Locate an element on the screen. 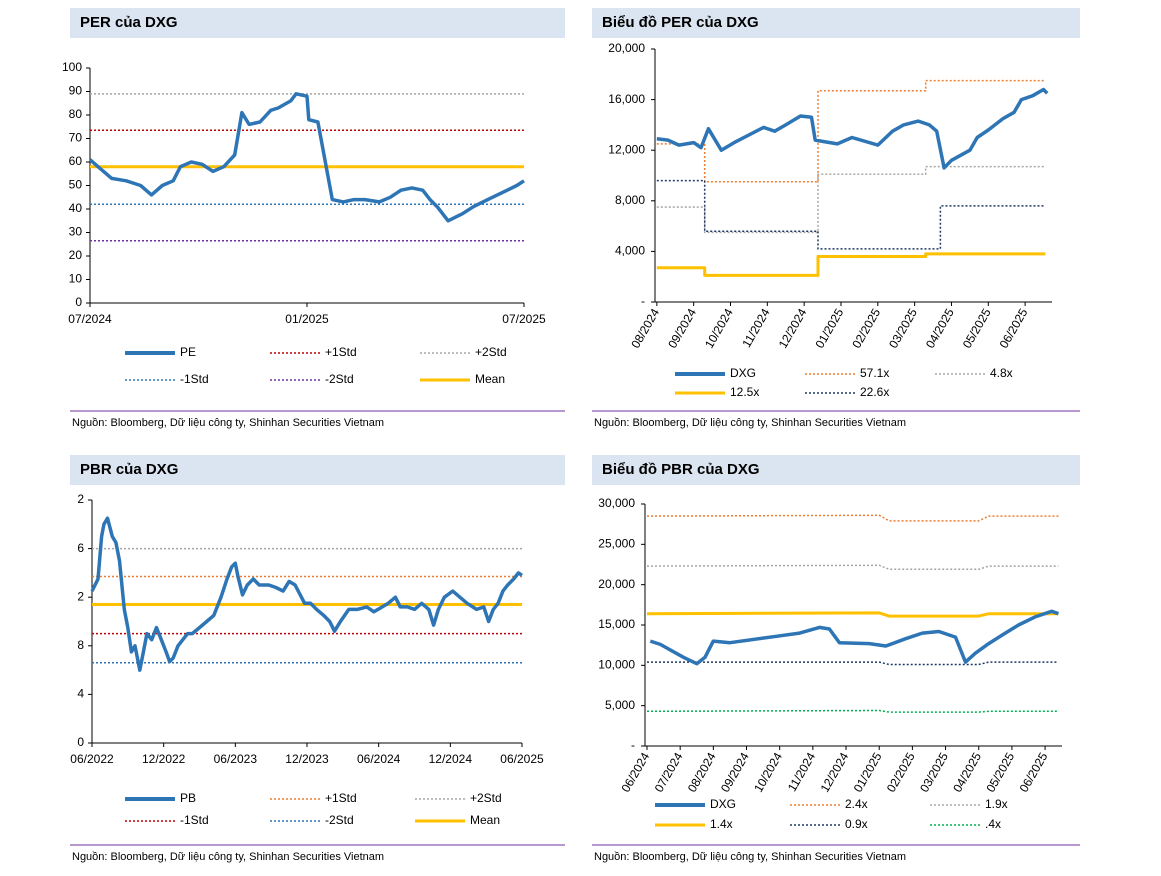 This screenshot has width=1161, height=876. y-tick-label: 8 is located at coordinates (80, 645).